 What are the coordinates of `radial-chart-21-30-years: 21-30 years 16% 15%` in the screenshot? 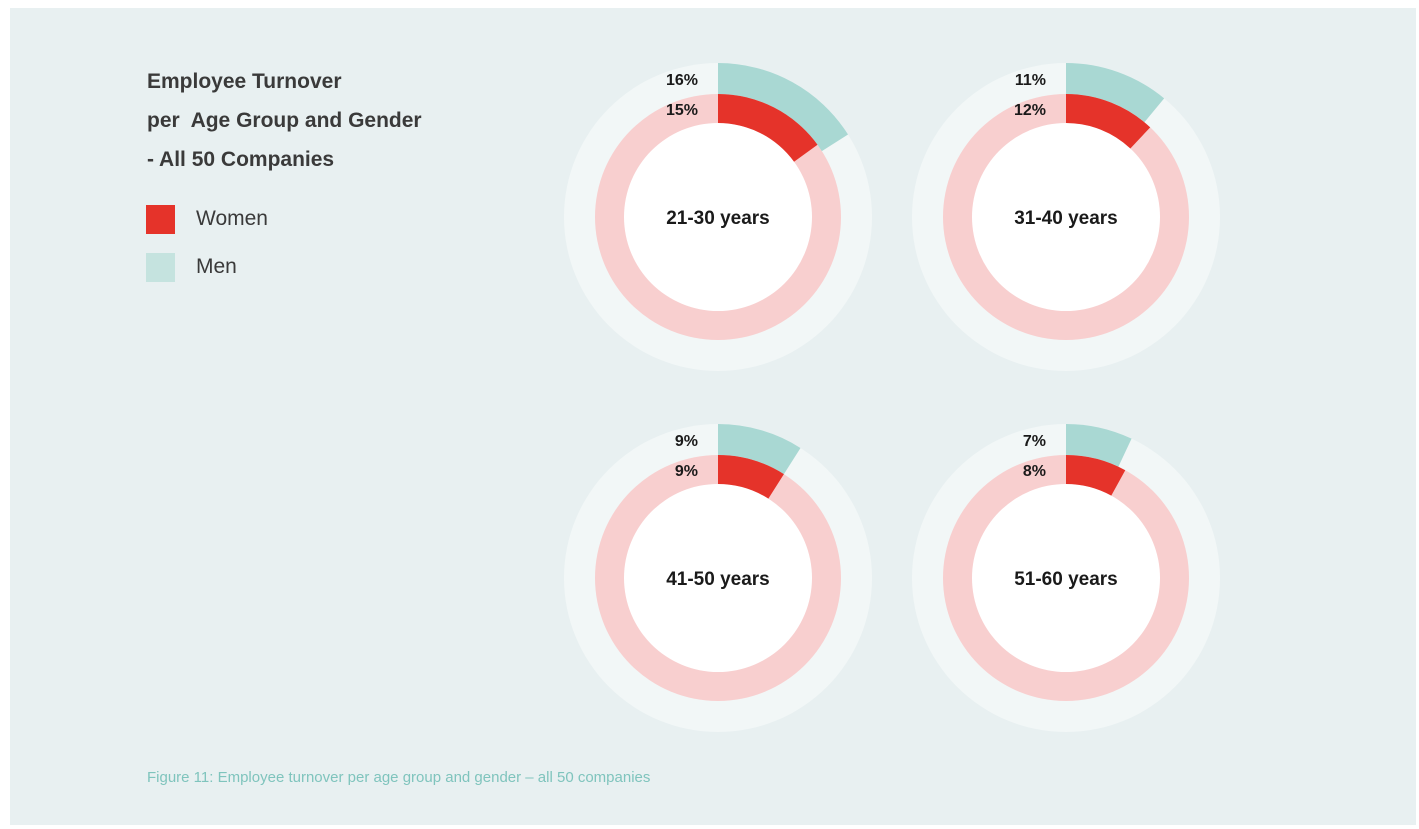 It's located at (718, 217).